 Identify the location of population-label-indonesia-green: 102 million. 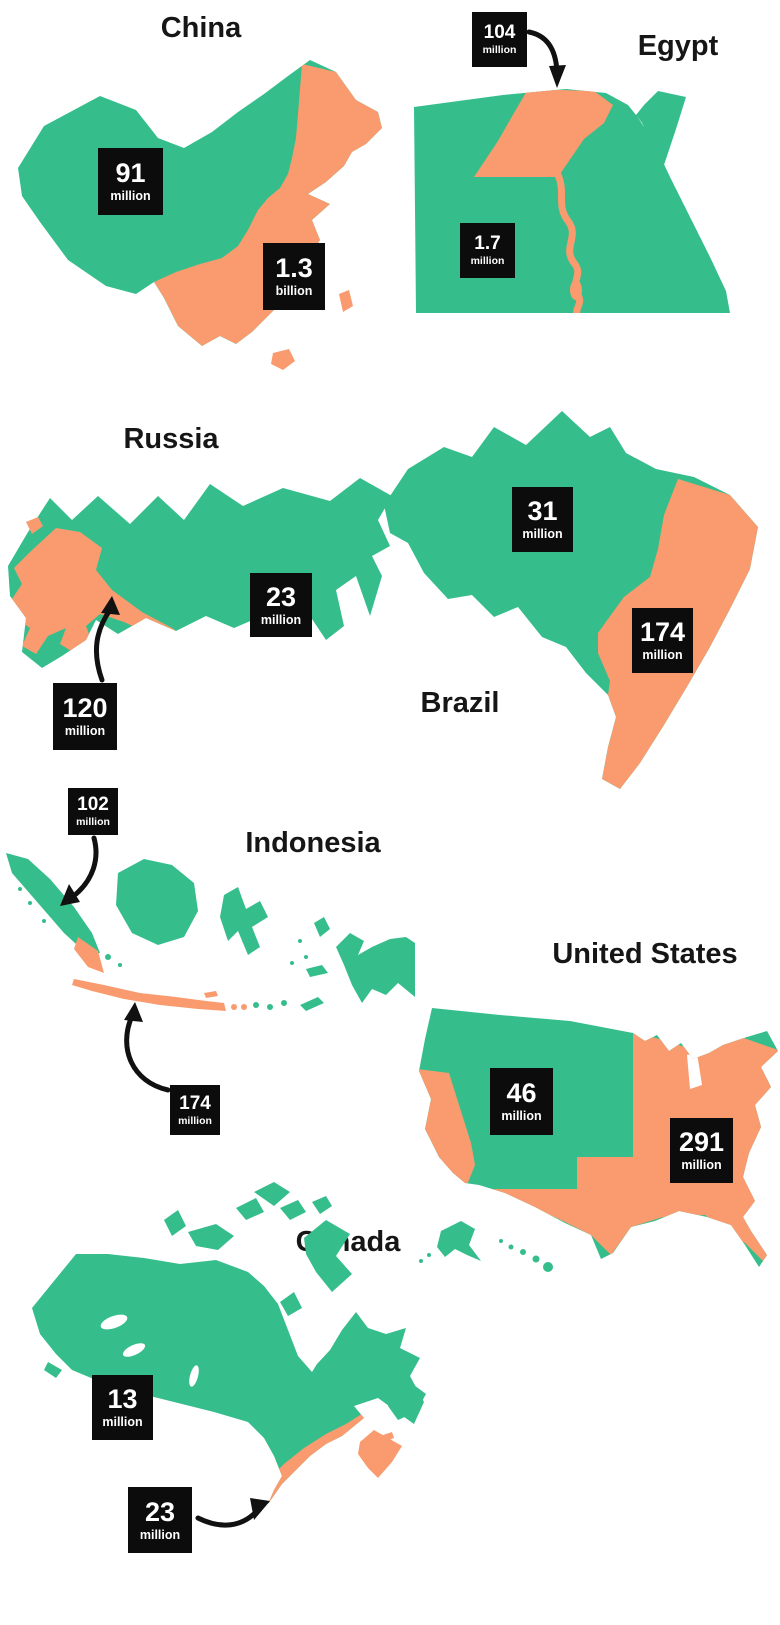
(93, 811).